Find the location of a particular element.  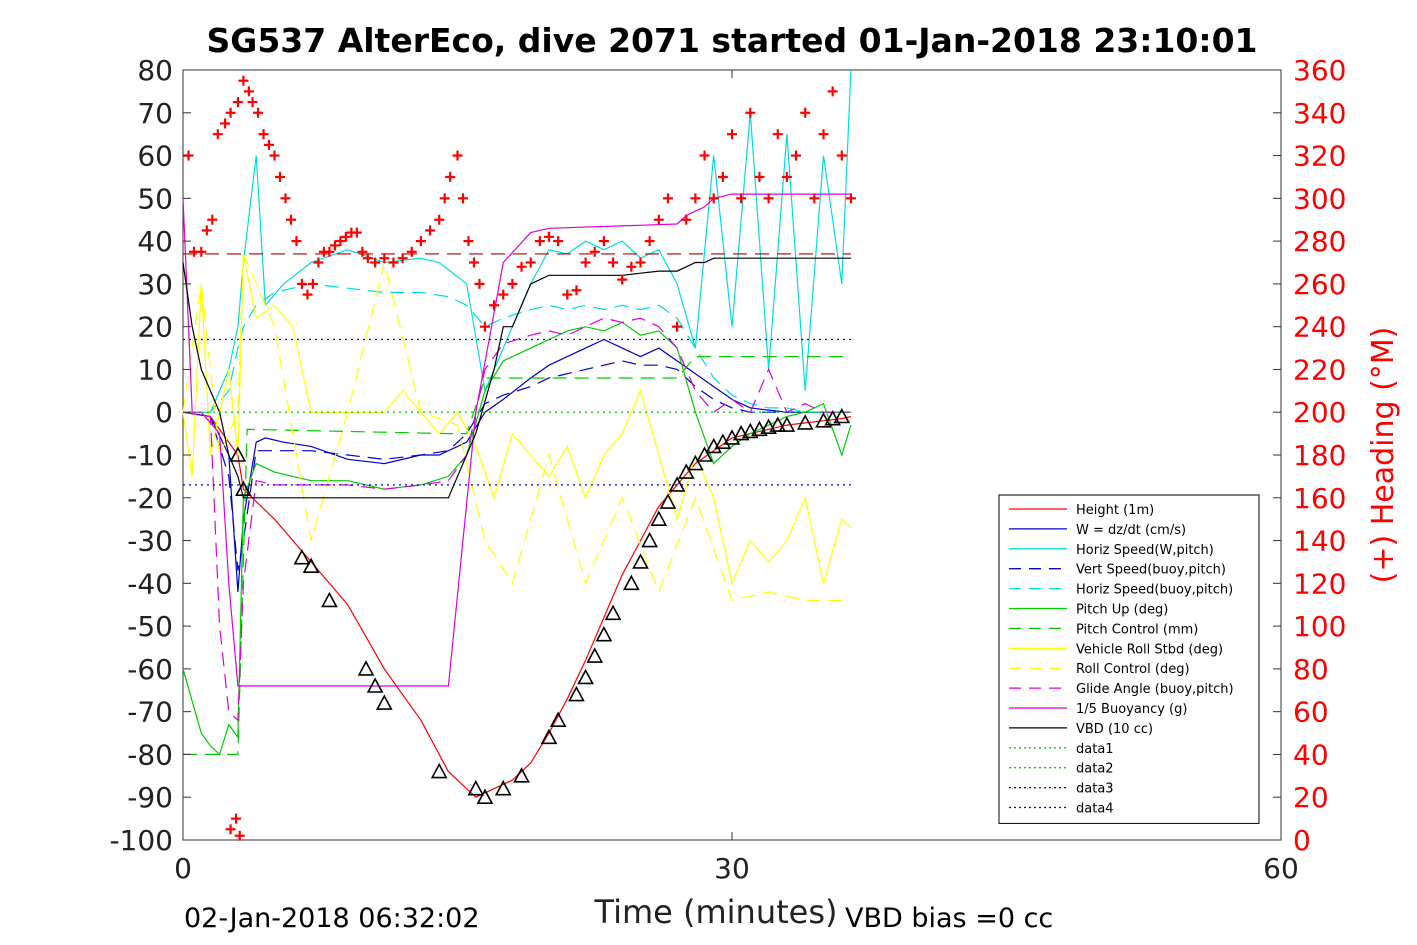

legend-label: VBD (10 cc) is located at coordinates (1114, 729).